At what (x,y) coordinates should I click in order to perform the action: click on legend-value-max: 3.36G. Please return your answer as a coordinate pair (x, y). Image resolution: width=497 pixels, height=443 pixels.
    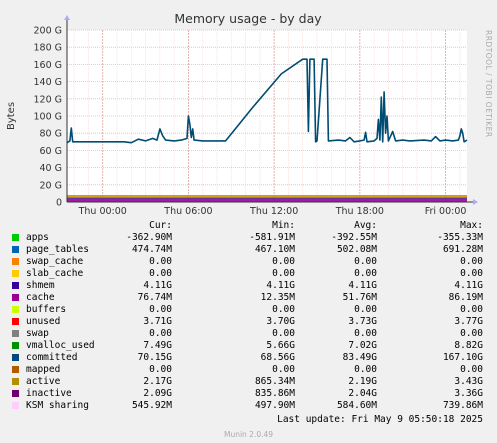
    Looking at the image, I should click on (468, 393).